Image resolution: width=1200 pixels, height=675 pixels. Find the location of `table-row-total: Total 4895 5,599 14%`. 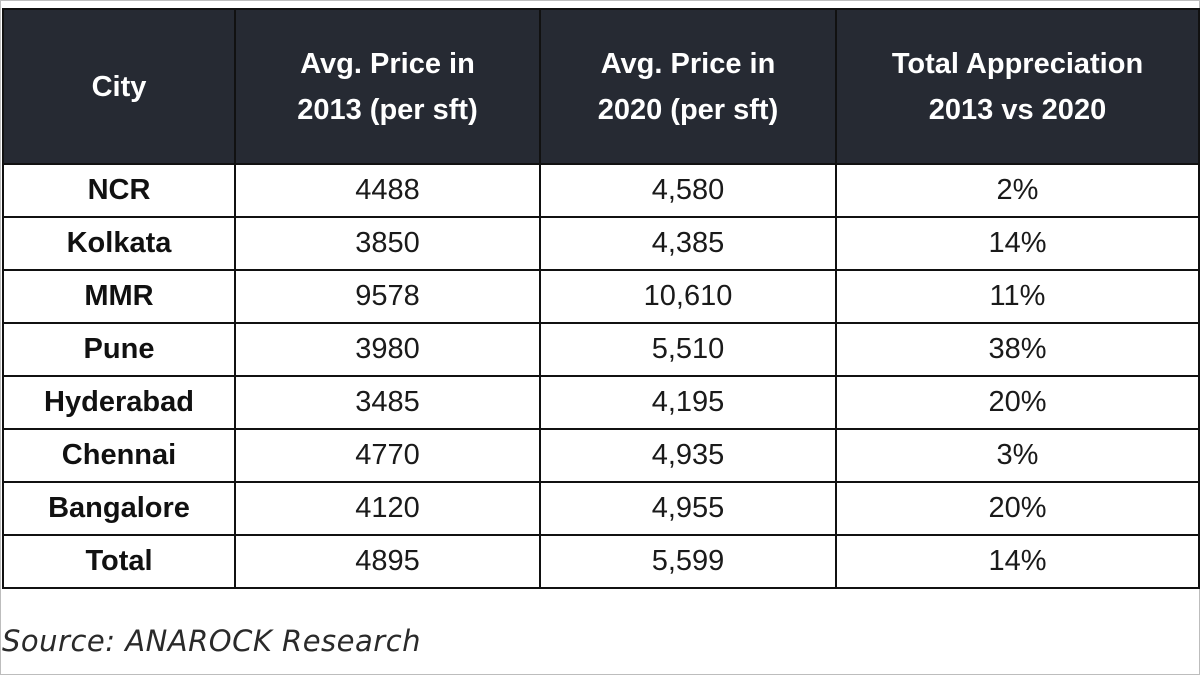

table-row-total: Total 4895 5,599 14% is located at coordinates (601, 561).